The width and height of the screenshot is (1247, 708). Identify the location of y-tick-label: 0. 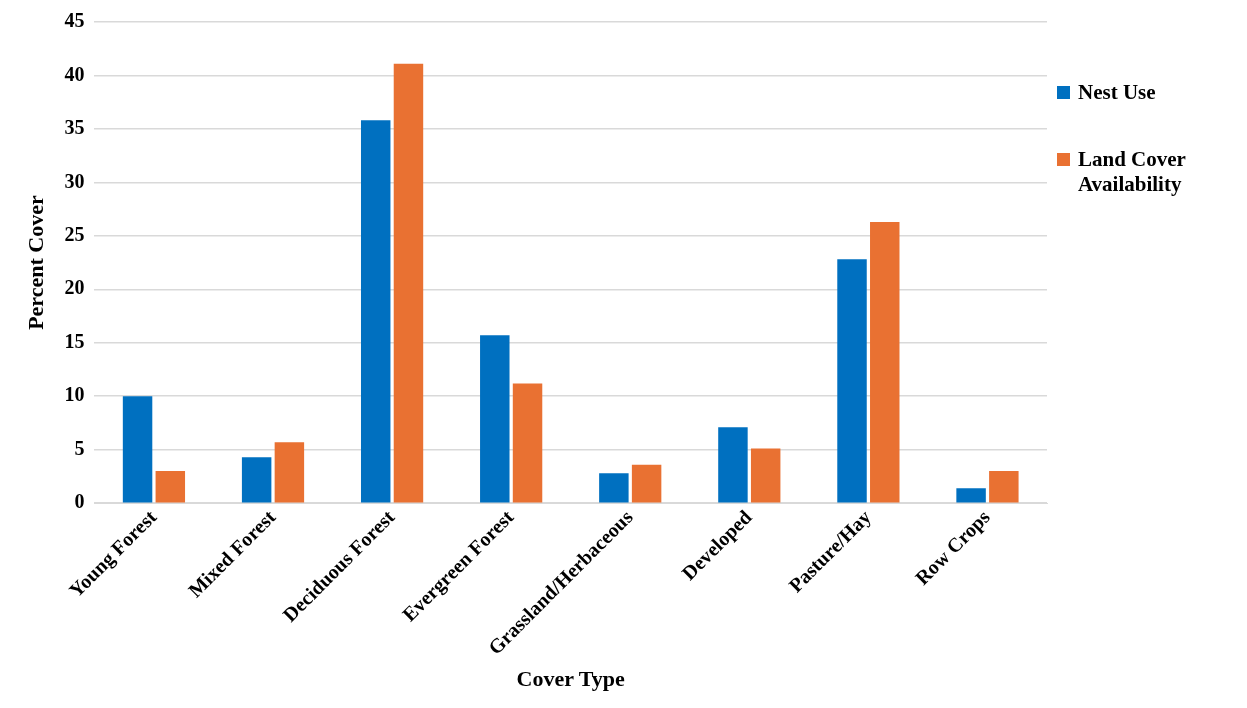
(79, 501).